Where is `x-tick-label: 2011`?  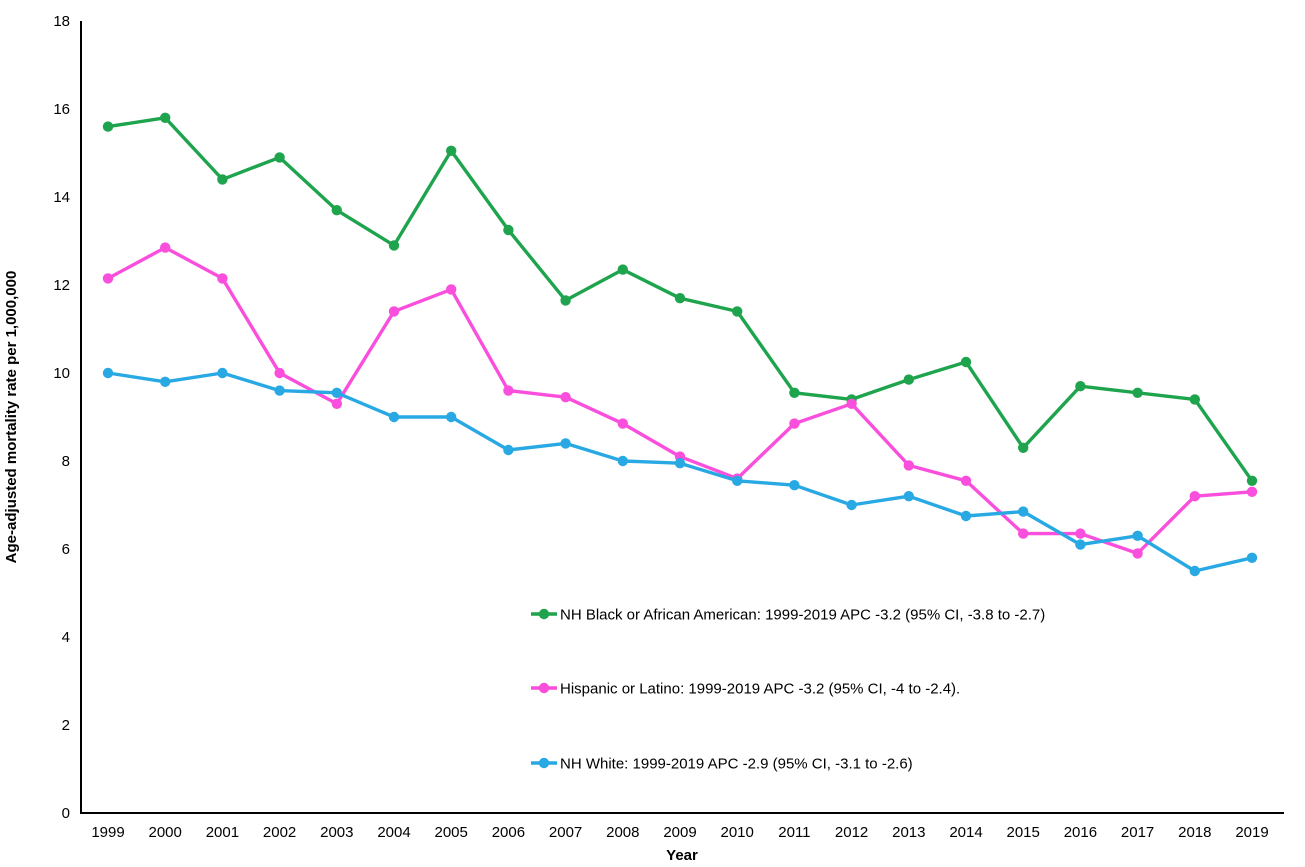 x-tick-label: 2011 is located at coordinates (794, 832).